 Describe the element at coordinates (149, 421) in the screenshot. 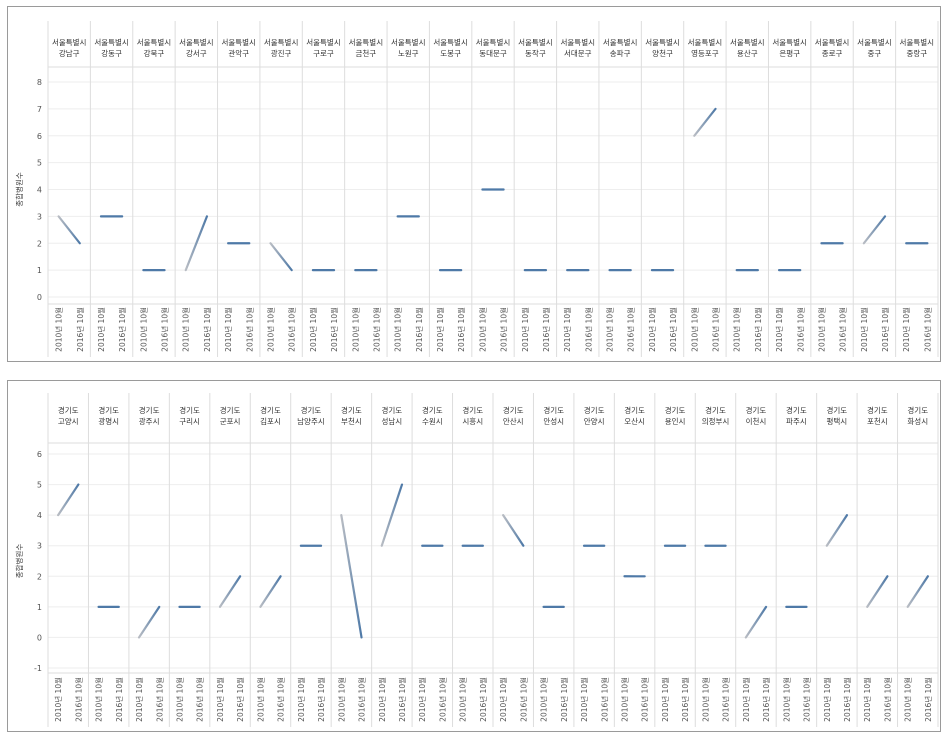

I see `facet-district-label: 광주시` at that location.